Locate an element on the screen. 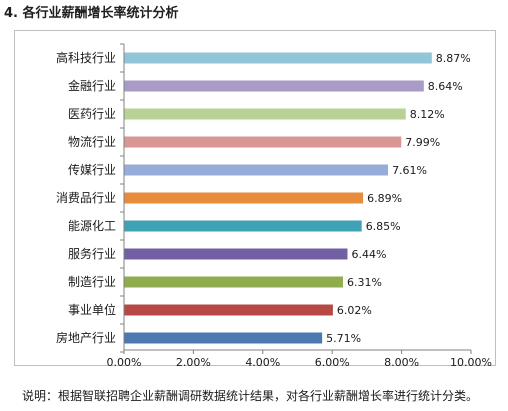  x-tick-label: 6.00% is located at coordinates (332, 362).